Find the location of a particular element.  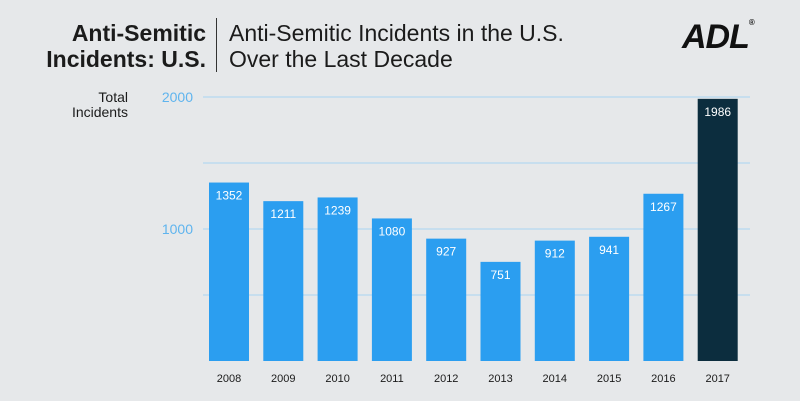

data-label: 912 is located at coordinates (555, 254).